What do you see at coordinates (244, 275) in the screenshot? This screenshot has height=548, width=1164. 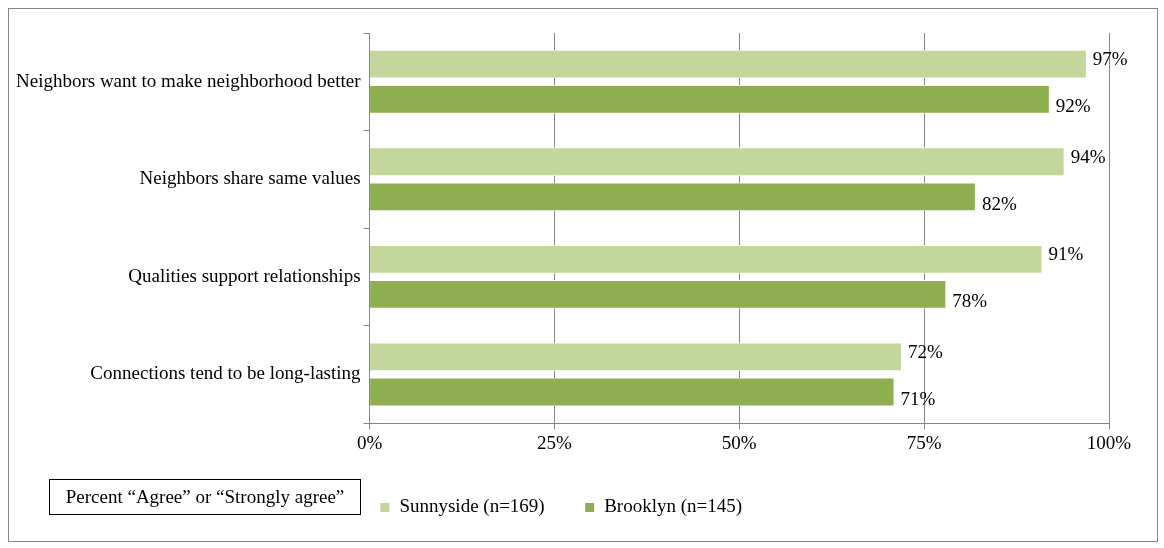 I see `y-tick-label: Qualities support relationships` at bounding box center [244, 275].